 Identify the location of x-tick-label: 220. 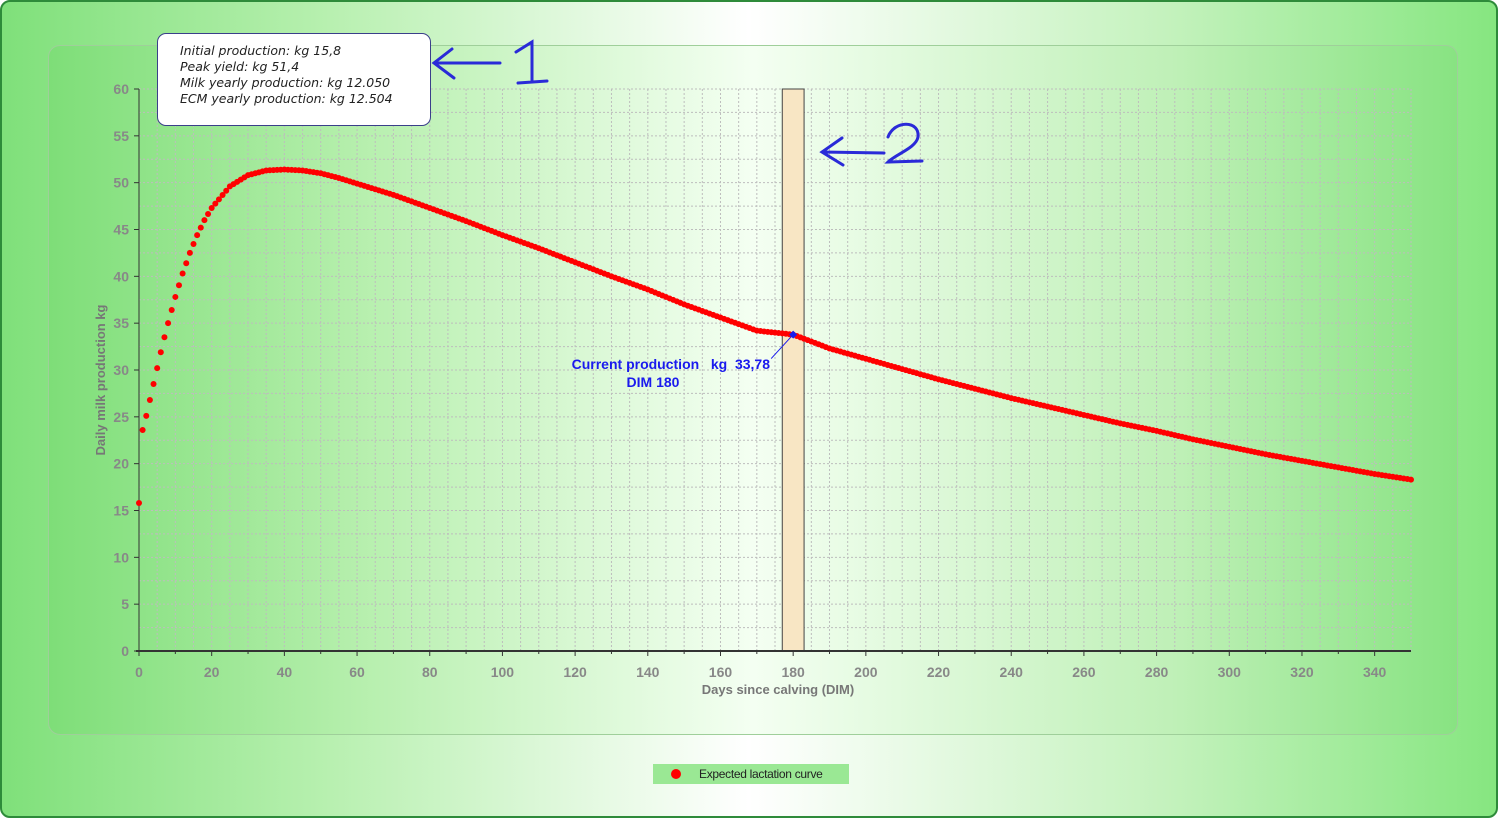
(939, 672).